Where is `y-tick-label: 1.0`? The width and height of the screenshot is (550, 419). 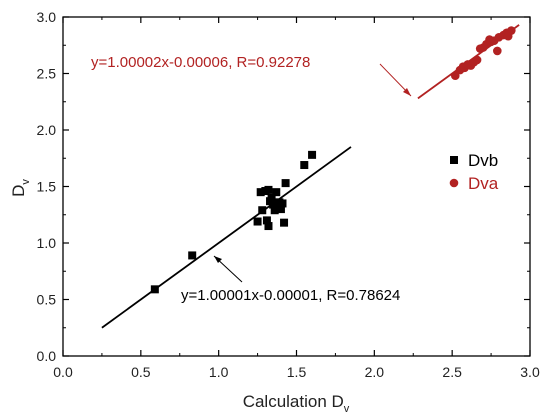 y-tick-label: 1.0 is located at coordinates (47, 243).